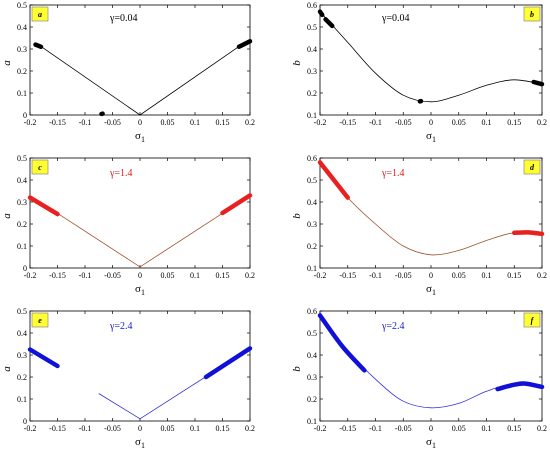  What do you see at coordinates (7, 216) in the screenshot?
I see `y-axis-label: a` at bounding box center [7, 216].